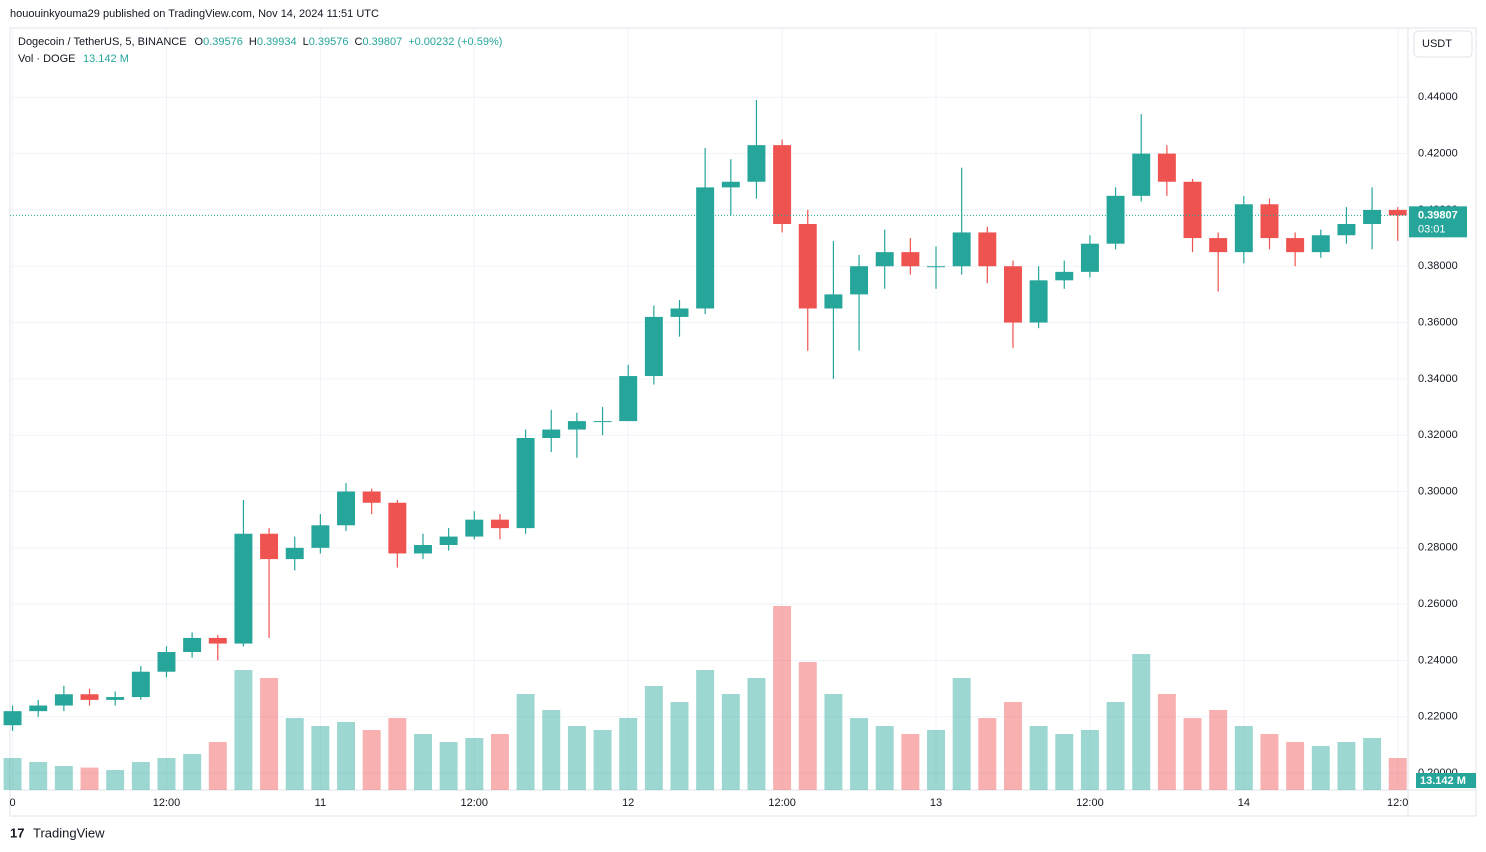 This screenshot has height=852, width=1486. I want to click on y-tick-label: 0.44000, so click(1438, 97).